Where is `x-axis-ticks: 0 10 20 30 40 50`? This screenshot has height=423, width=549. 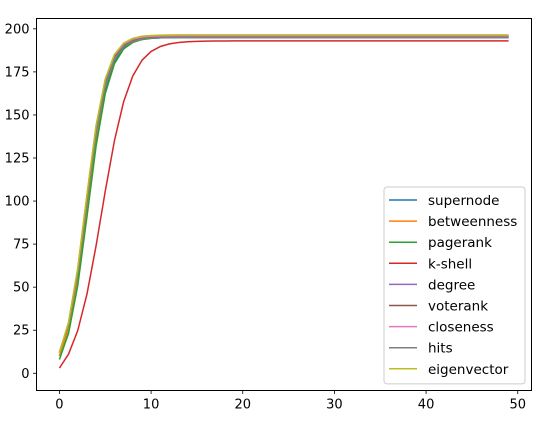 x-axis-ticks: 0 10 20 30 40 50 is located at coordinates (290, 401).